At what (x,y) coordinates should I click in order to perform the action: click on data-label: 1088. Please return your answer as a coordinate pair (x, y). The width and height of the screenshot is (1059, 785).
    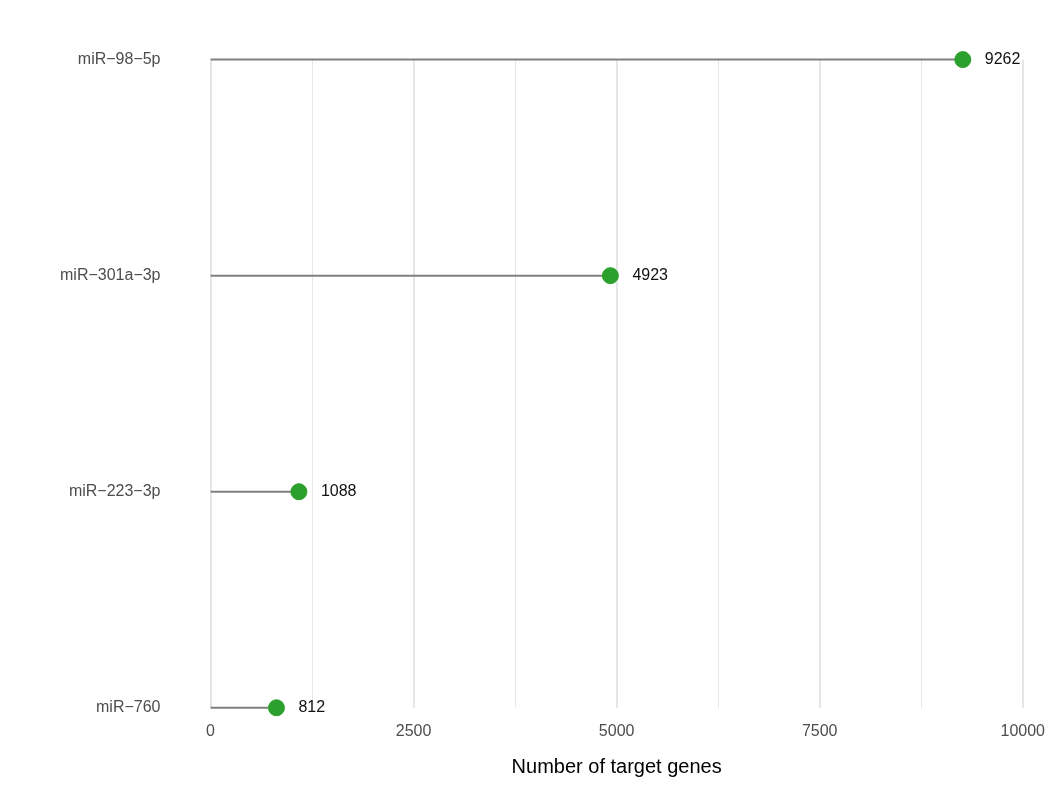
    Looking at the image, I should click on (338, 491).